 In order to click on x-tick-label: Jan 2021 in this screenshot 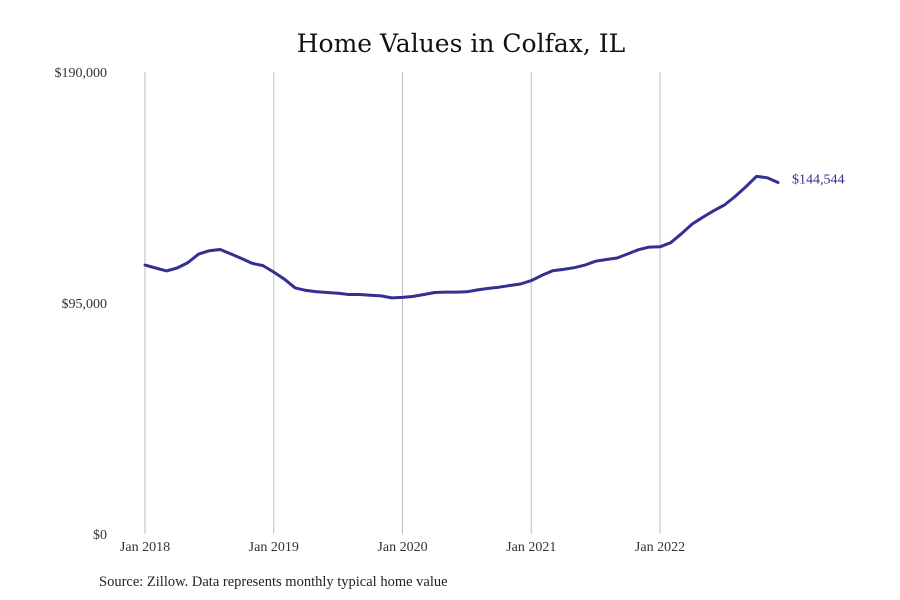, I will do `click(531, 547)`.